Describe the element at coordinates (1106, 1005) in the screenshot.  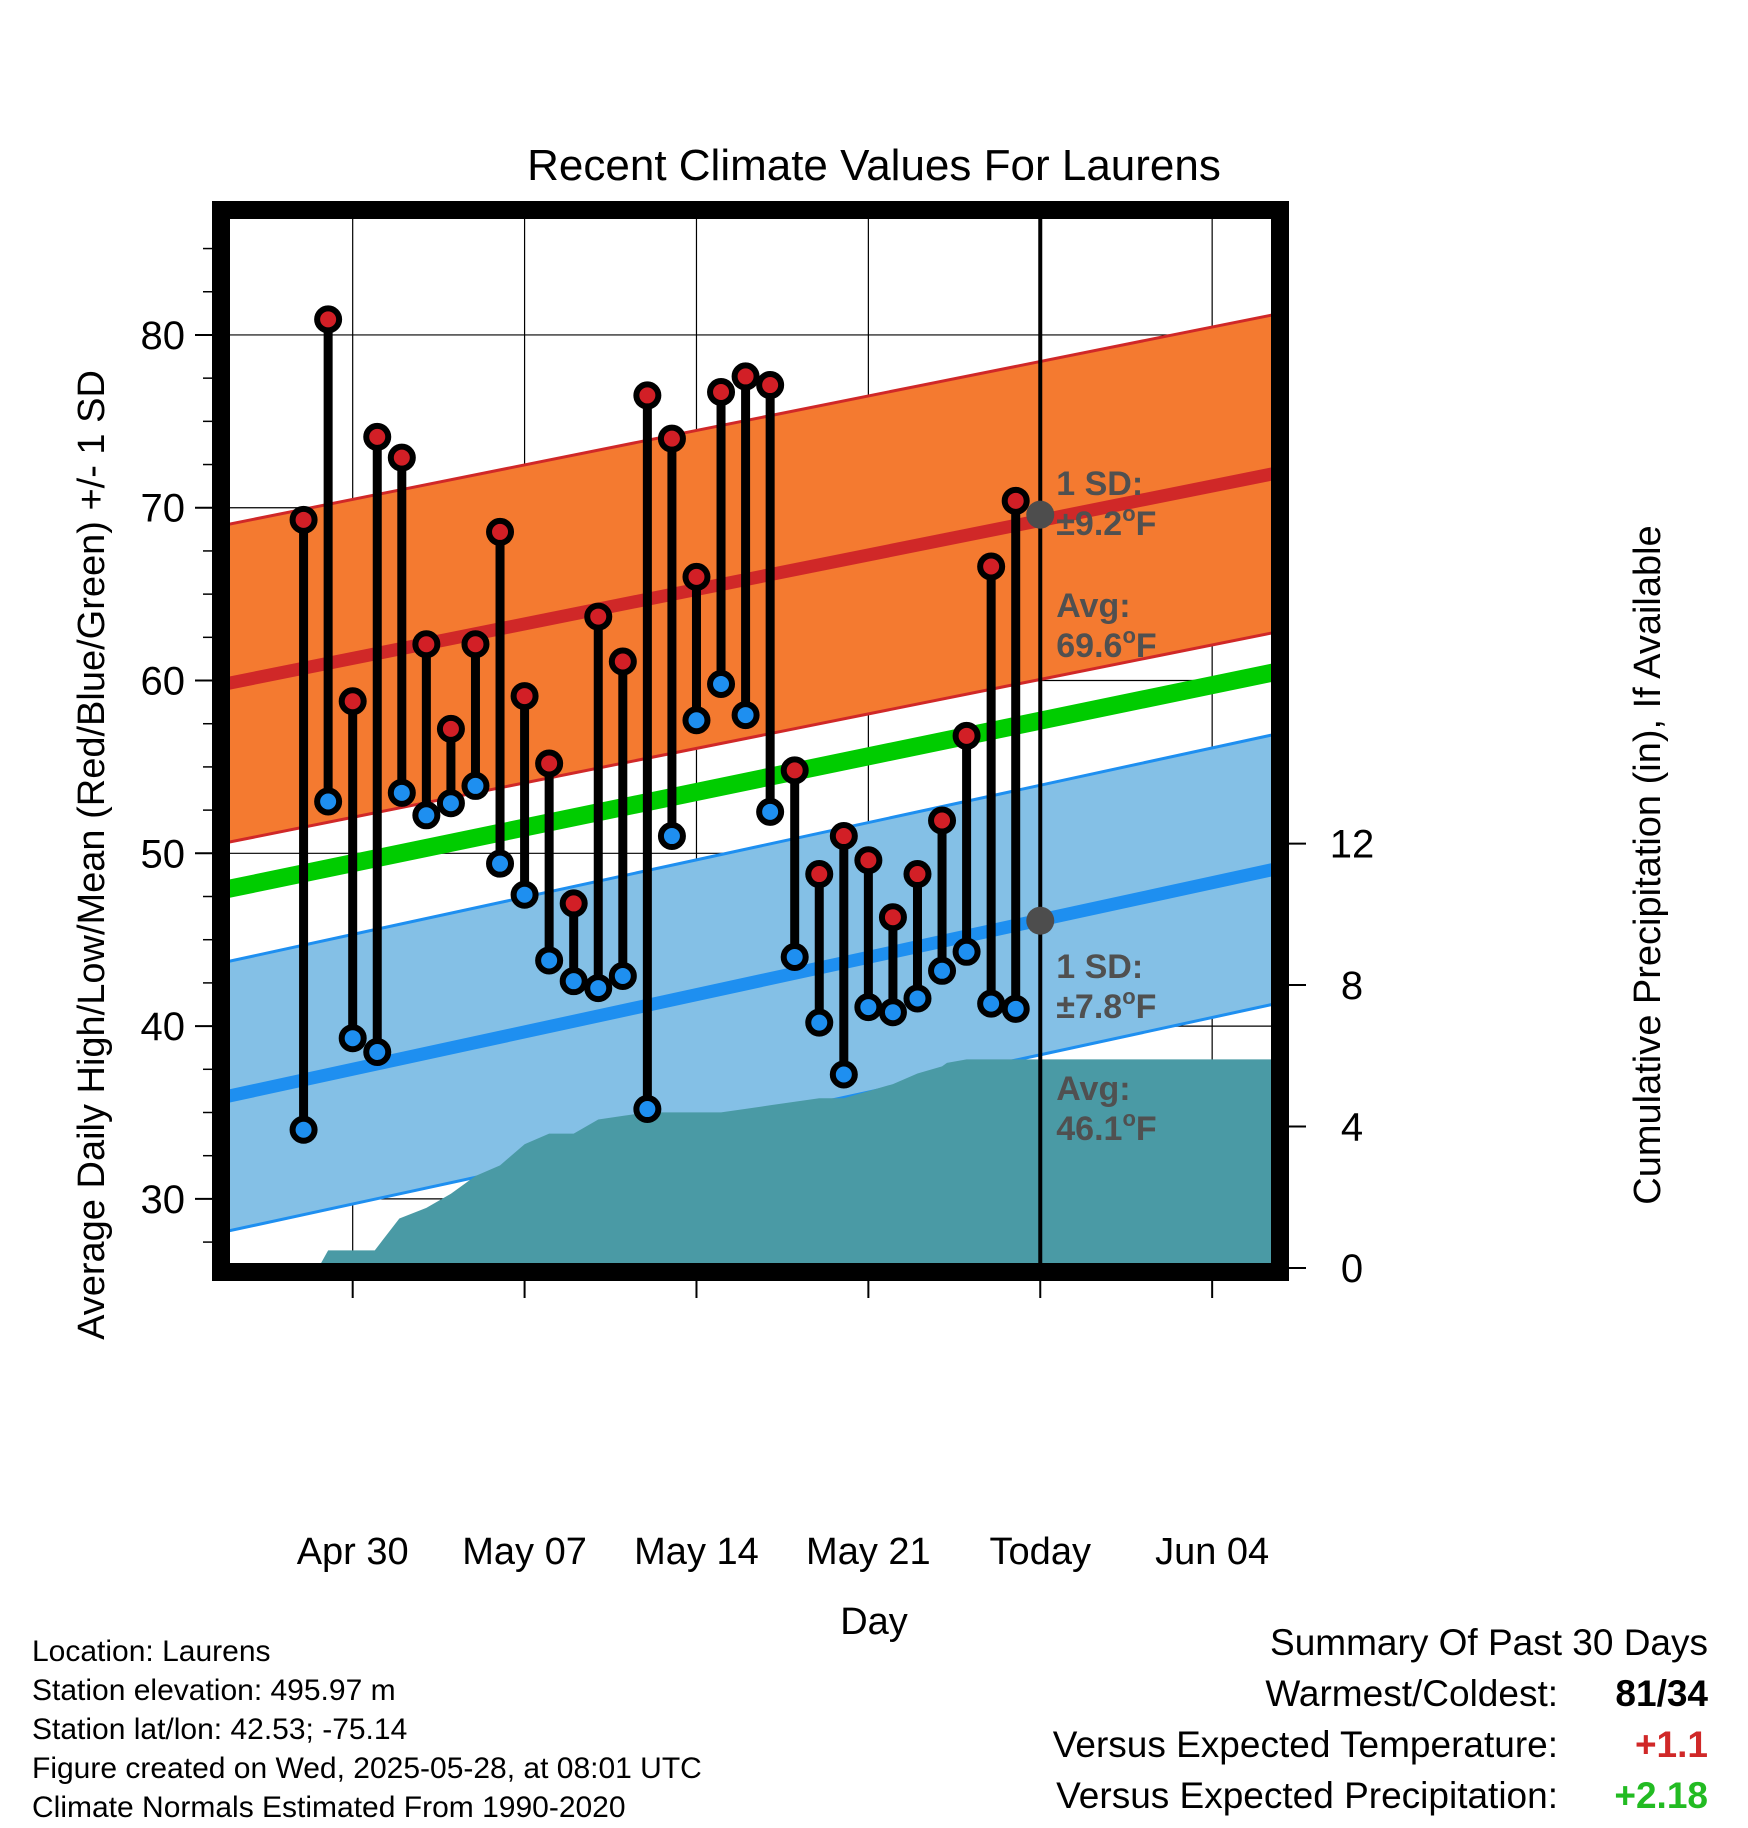
I see `low-sd-annotation-line: ±7.8oF` at that location.